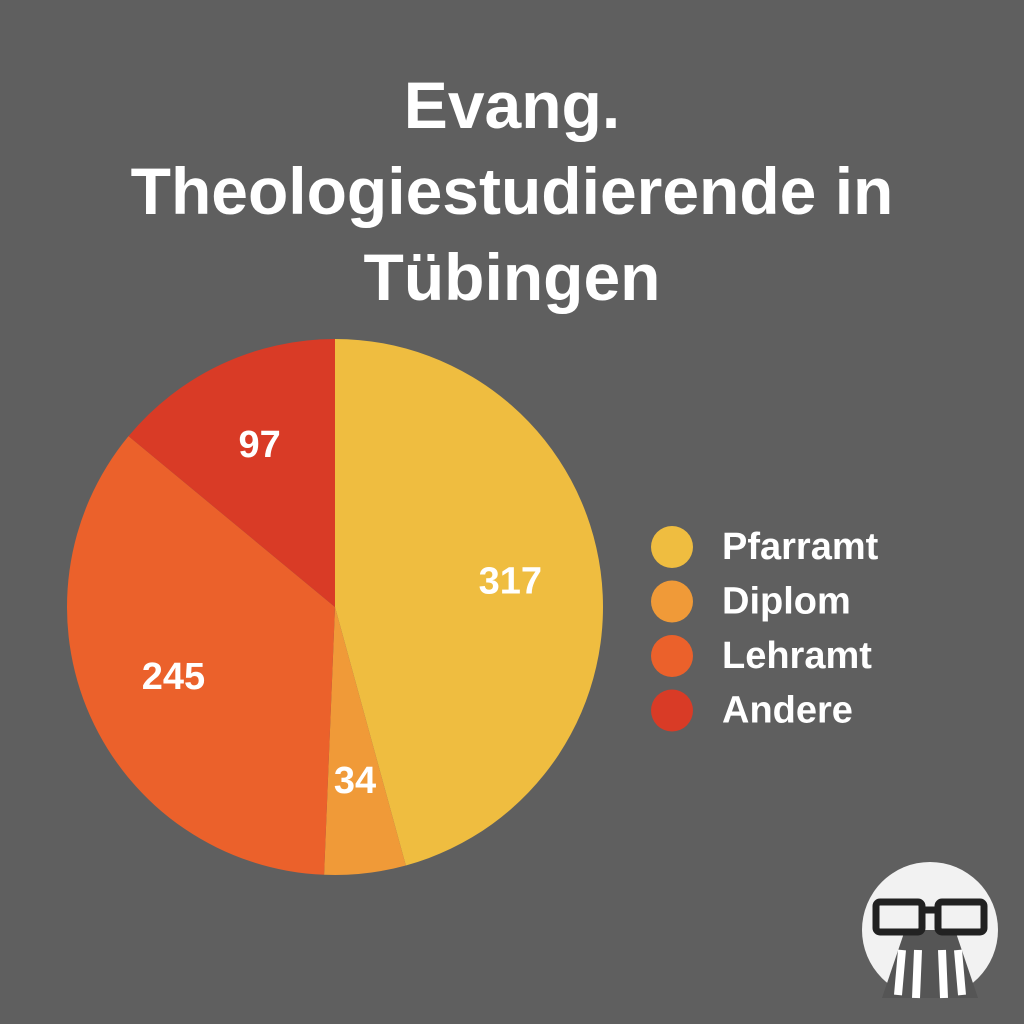  Describe the element at coordinates (173, 677) in the screenshot. I see `data-label: 245` at that location.